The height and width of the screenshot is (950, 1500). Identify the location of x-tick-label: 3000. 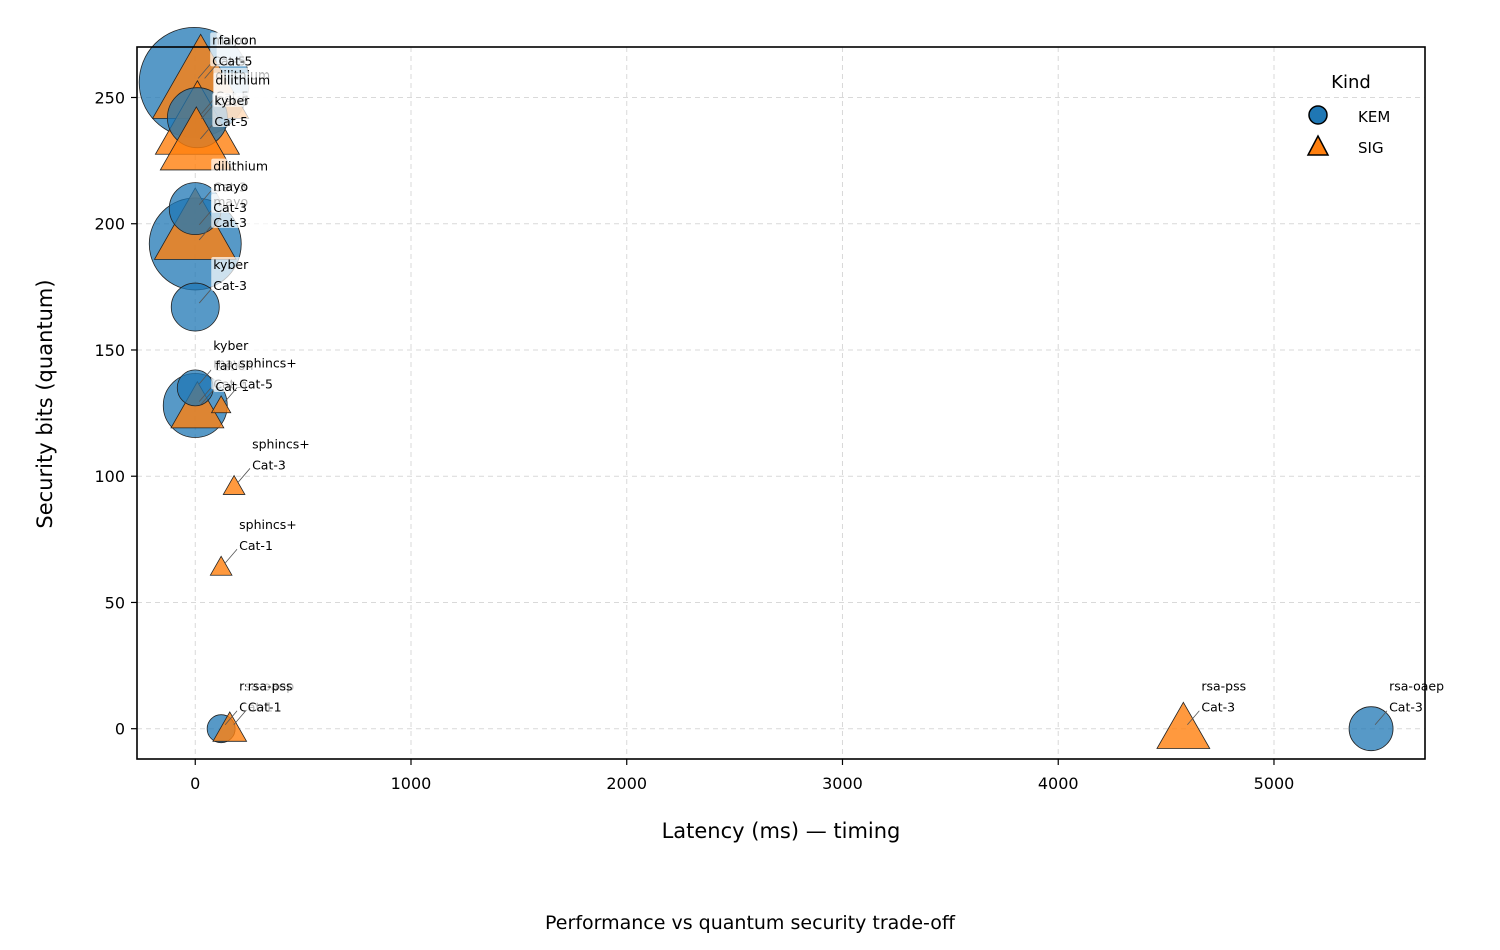
(842, 783).